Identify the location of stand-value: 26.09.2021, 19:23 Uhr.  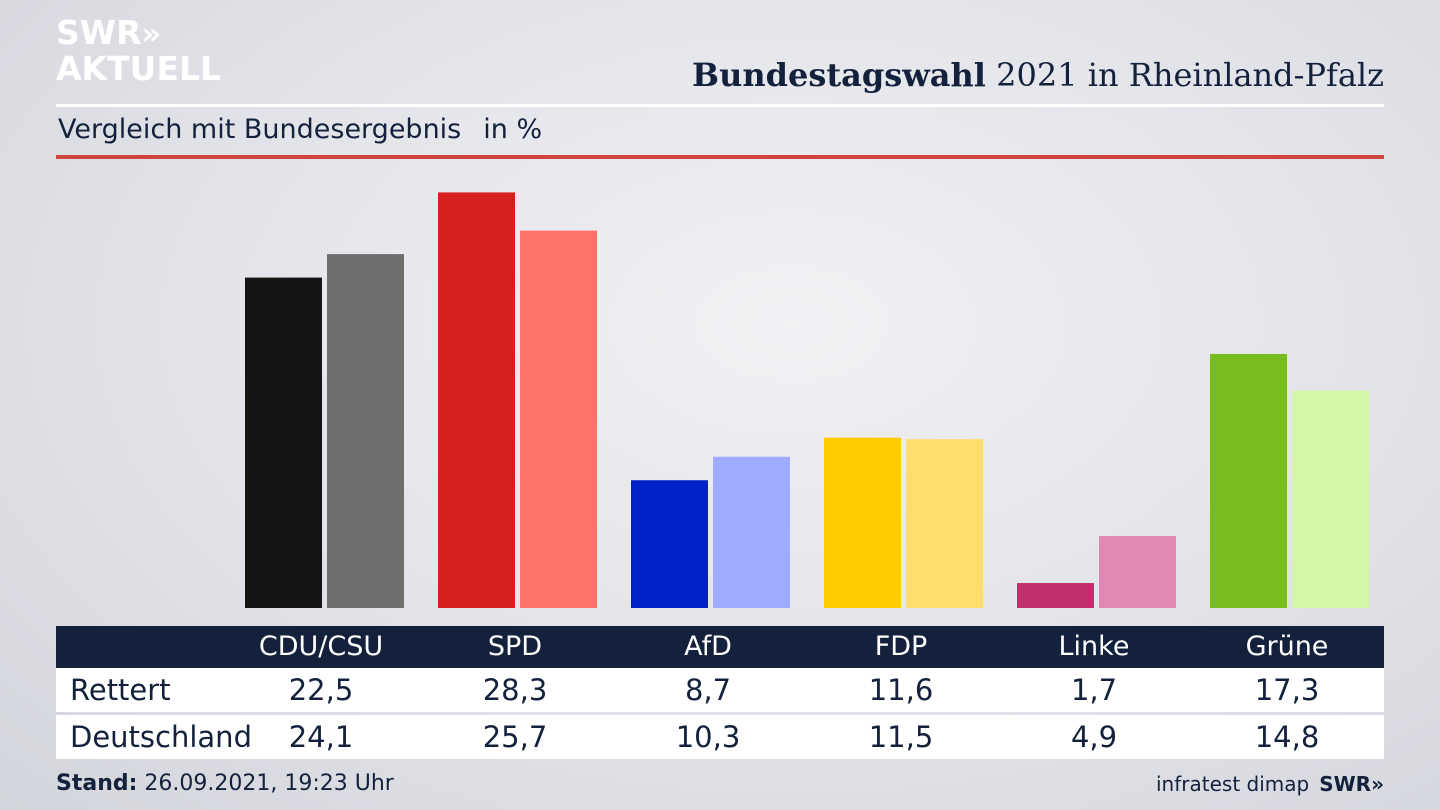
(269, 783).